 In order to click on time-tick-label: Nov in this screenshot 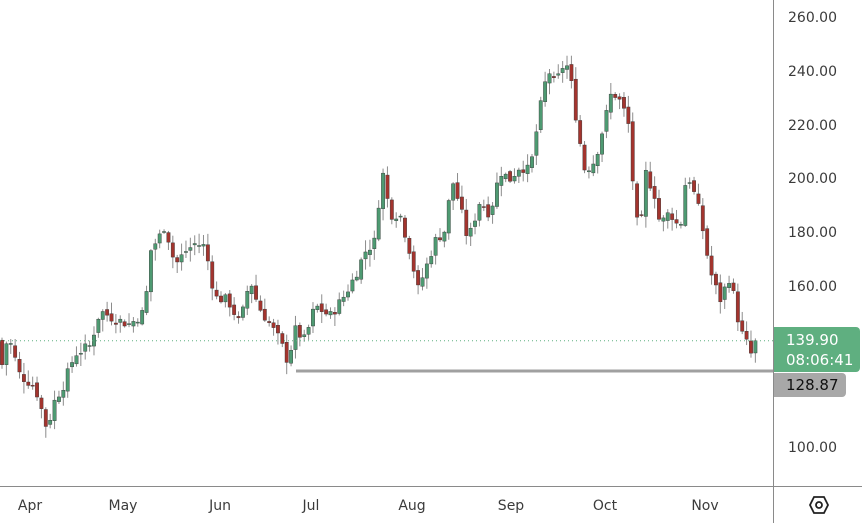, I will do `click(705, 506)`.